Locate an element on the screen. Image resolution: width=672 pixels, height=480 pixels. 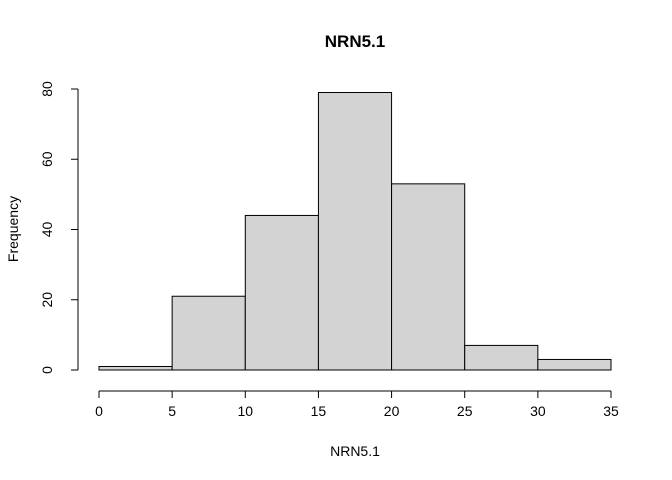
x-tick-label-1: 5 is located at coordinates (172, 411).